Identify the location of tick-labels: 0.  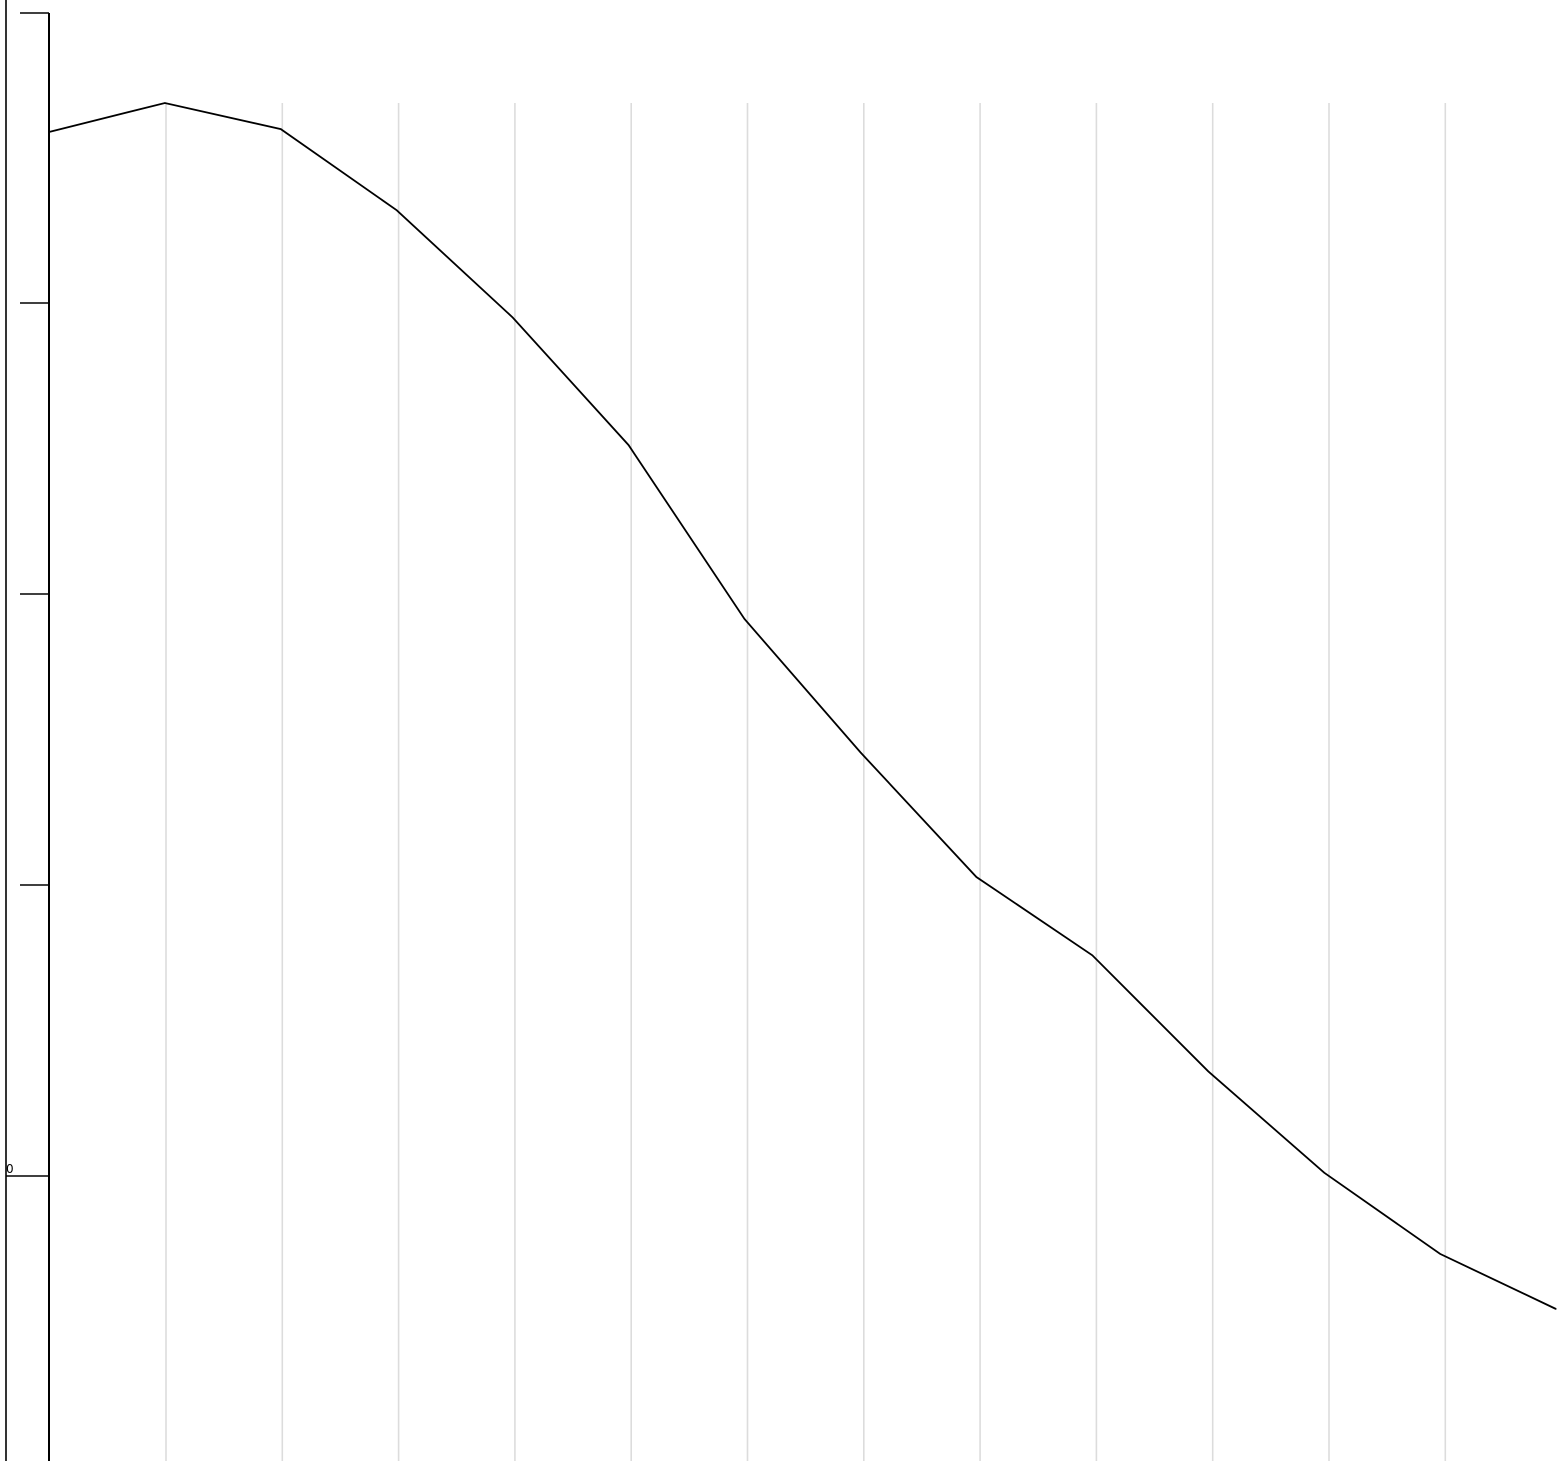
(10, 1169).